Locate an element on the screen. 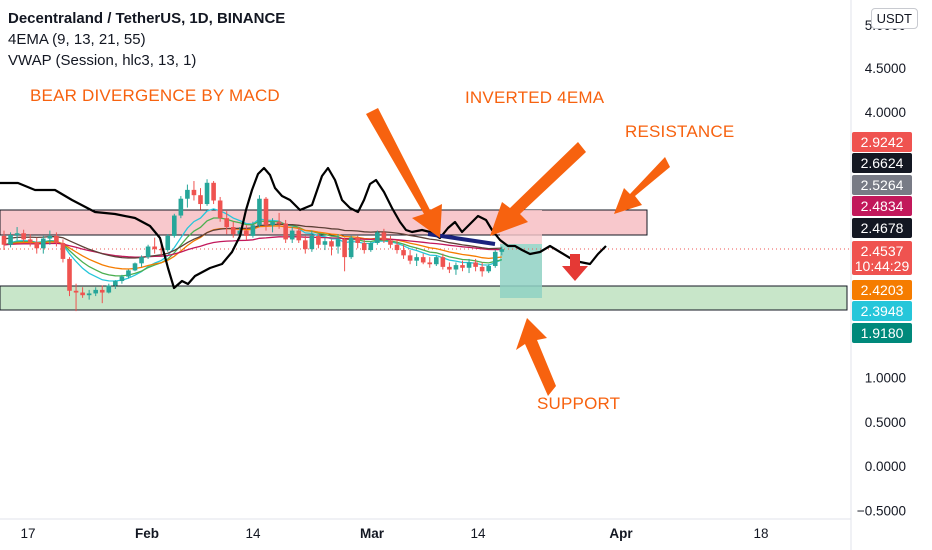 The height and width of the screenshot is (550, 932). ema-indicator-label: 4EMA (9, 13, 21, 55) is located at coordinates (77, 39).